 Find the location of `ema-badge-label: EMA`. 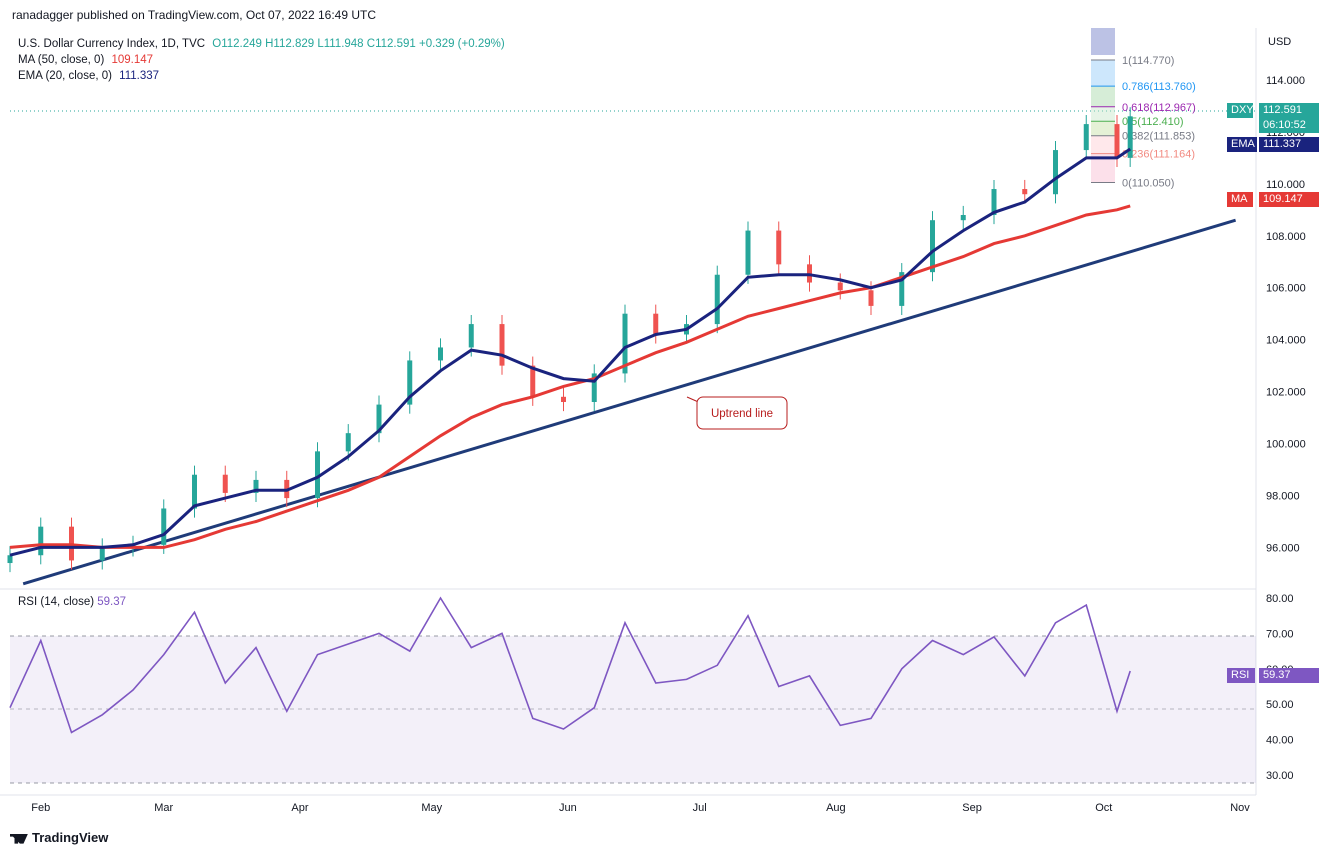

ema-badge-label: EMA is located at coordinates (1242, 144).